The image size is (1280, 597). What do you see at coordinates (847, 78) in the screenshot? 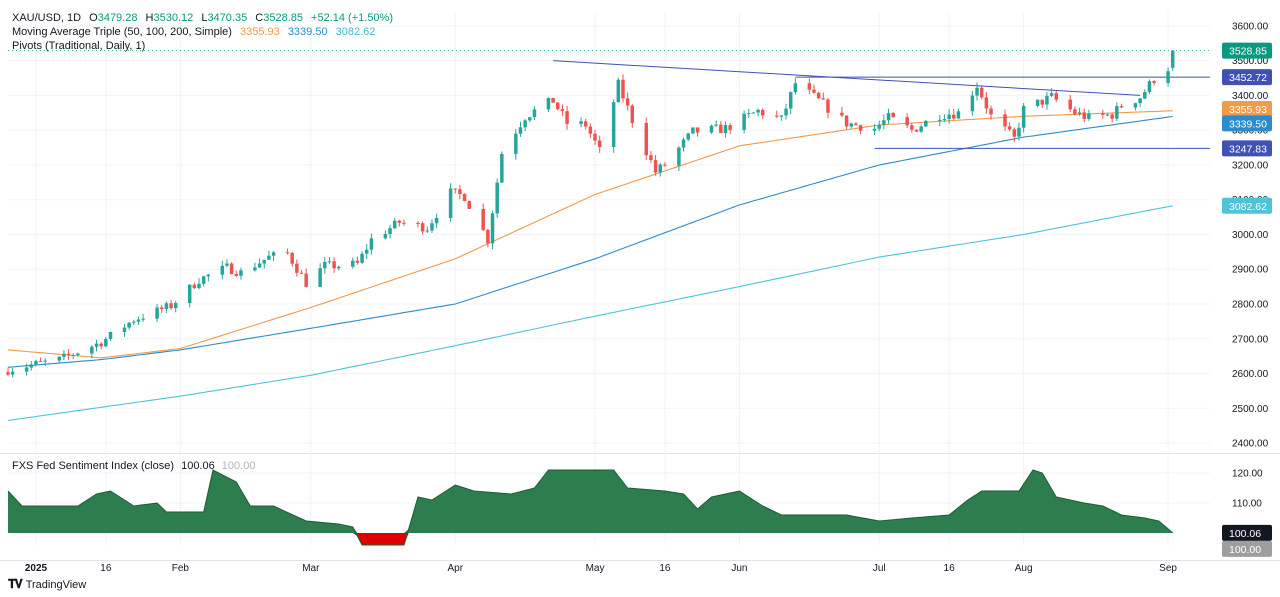
I see `descending-trendline` at bounding box center [847, 78].